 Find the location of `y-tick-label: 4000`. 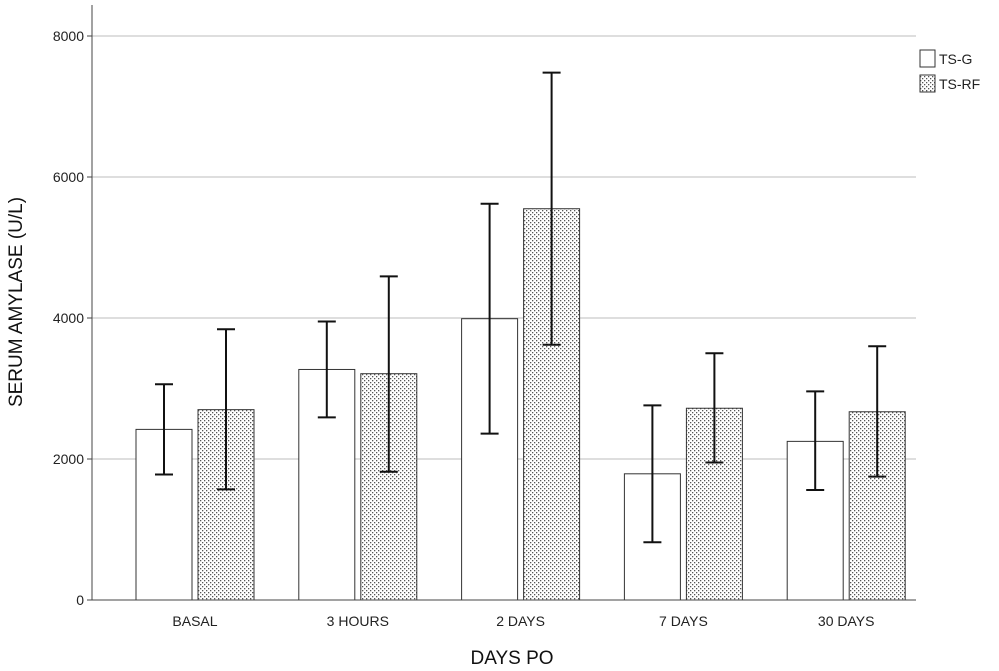

y-tick-label: 4000 is located at coordinates (68, 318).